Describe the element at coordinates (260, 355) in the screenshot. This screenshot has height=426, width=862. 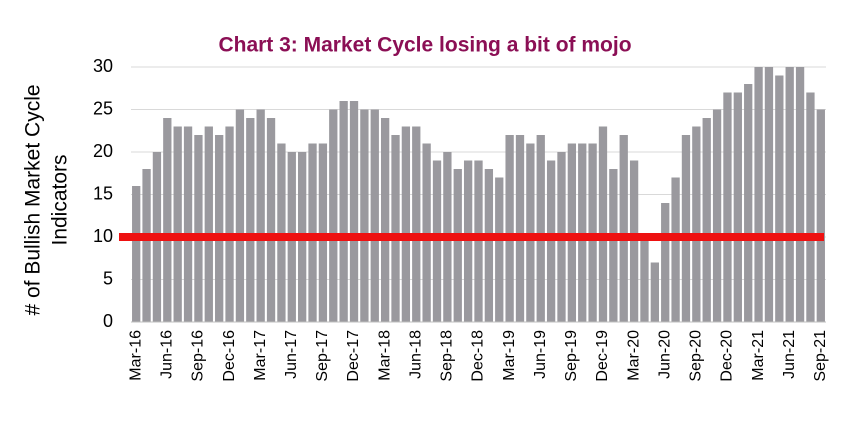
I see `x-tick-label: Mar-17` at that location.